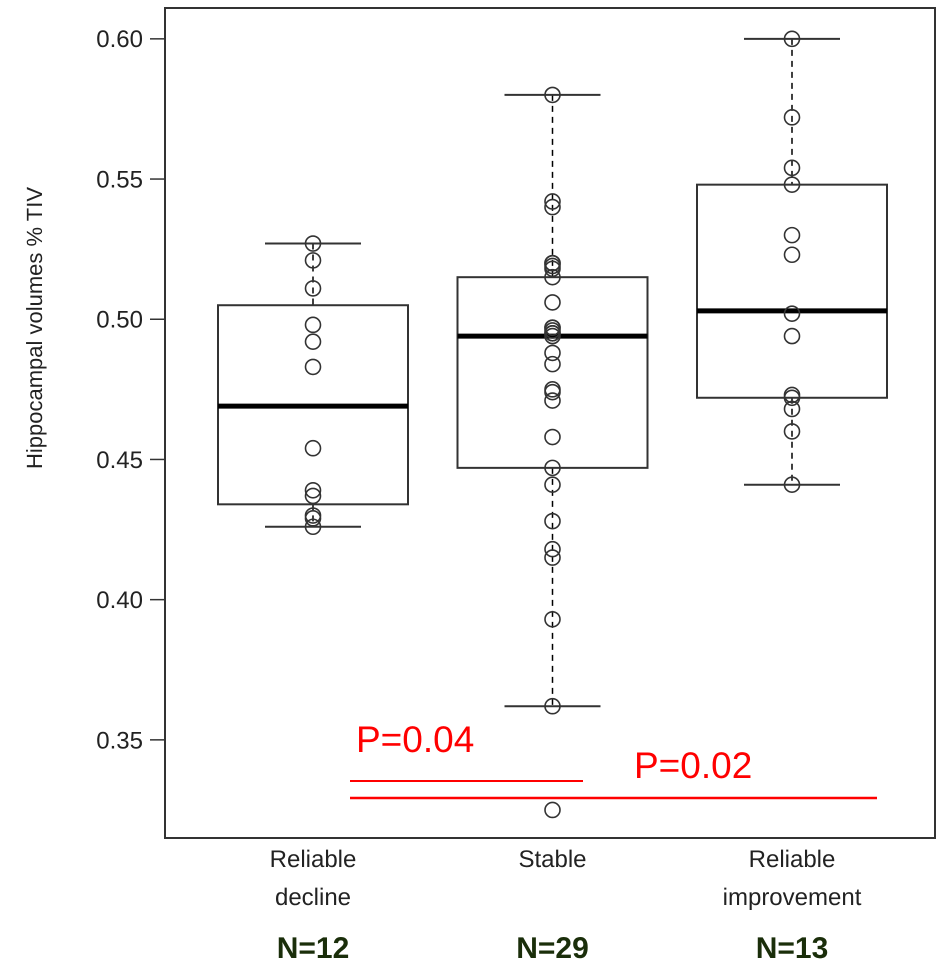 This screenshot has height=968, width=938. Describe the element at coordinates (119, 320) in the screenshot. I see `y-tick-label: 0.50` at that location.